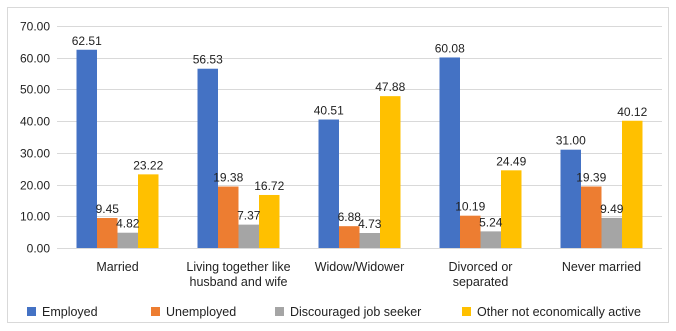  Describe the element at coordinates (450, 48) in the screenshot. I see `data-label: 60.08` at that location.